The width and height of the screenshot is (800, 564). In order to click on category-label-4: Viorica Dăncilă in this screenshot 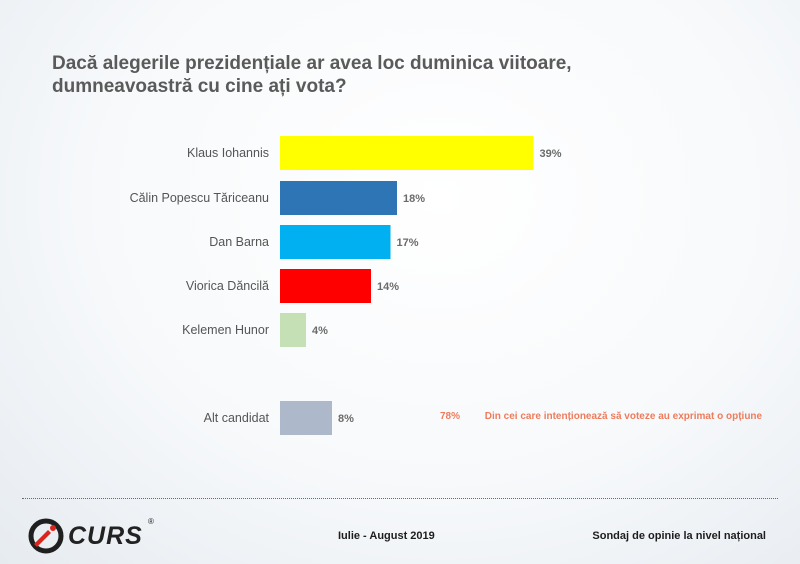, I will do `click(227, 286)`.